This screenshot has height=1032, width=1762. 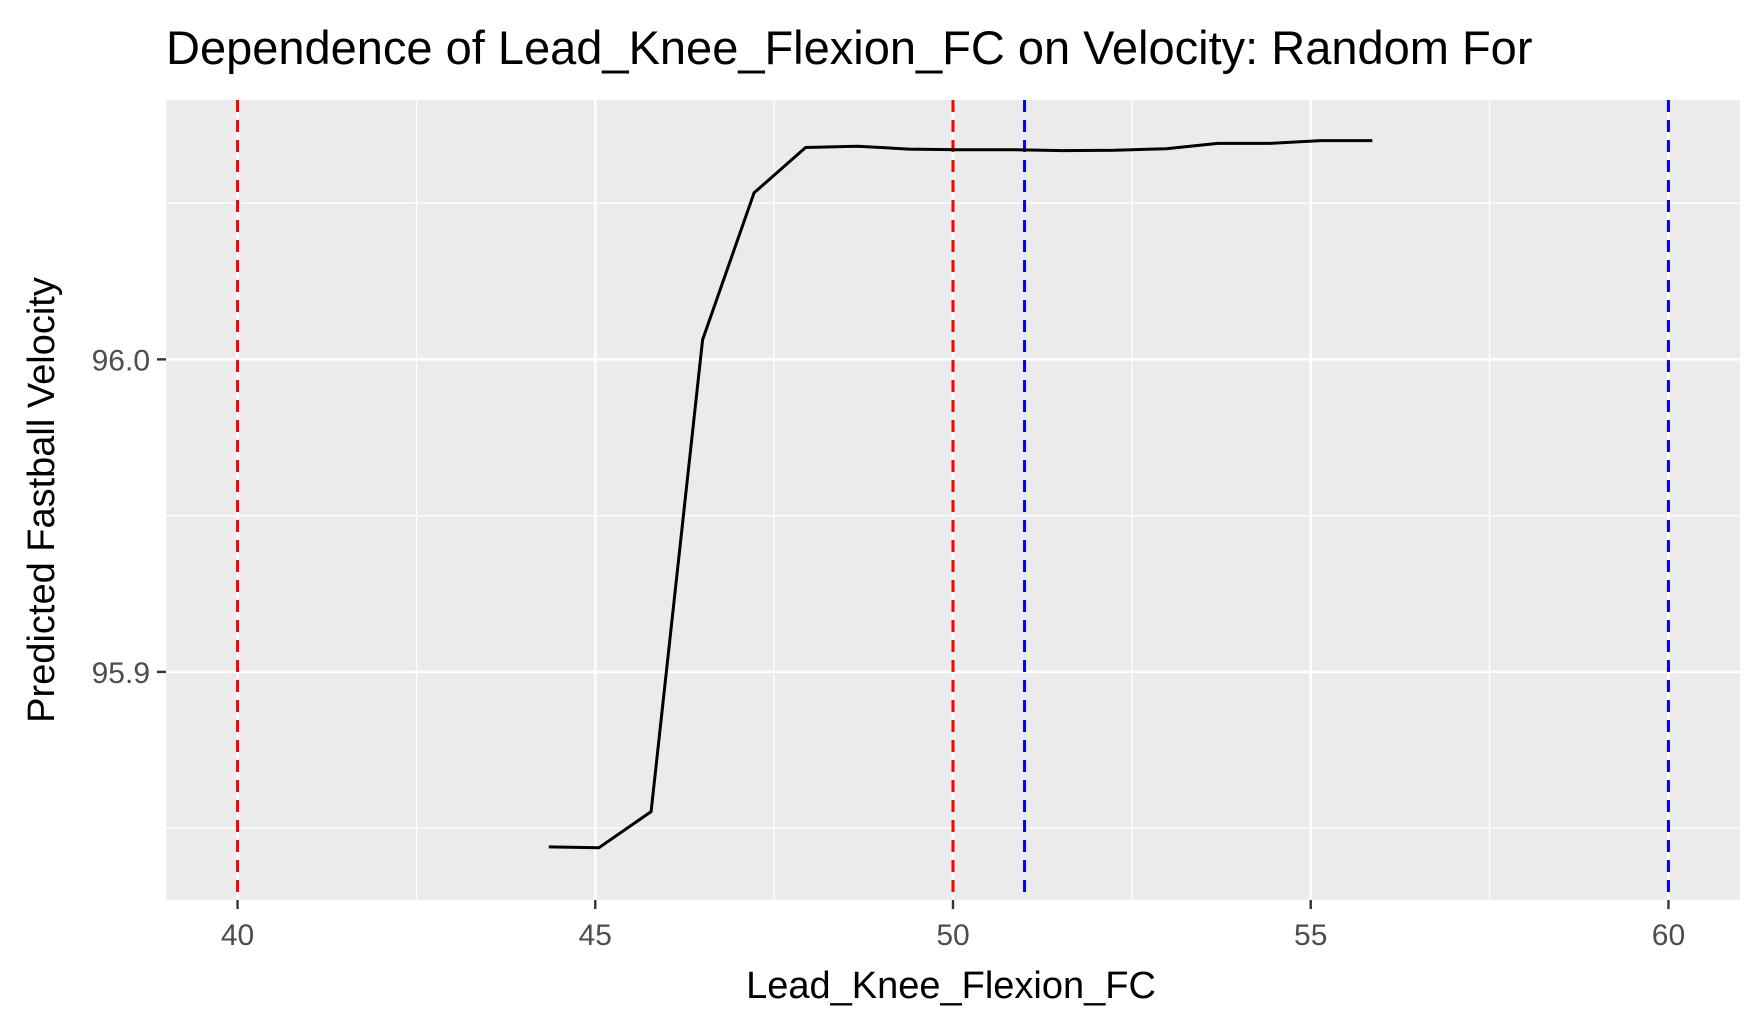 What do you see at coordinates (121, 360) in the screenshot?
I see `y-tick-label: 96.0` at bounding box center [121, 360].